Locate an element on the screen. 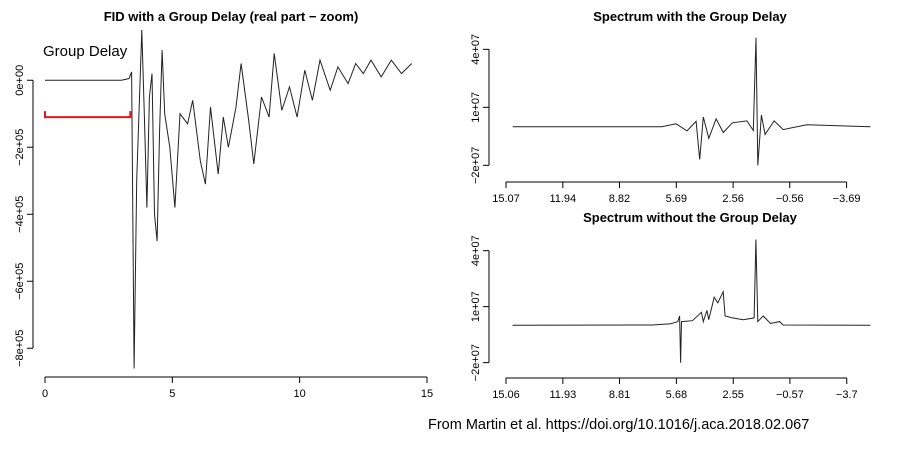 This screenshot has width=897, height=450. group-delay-label: Group Delay is located at coordinates (85, 51).